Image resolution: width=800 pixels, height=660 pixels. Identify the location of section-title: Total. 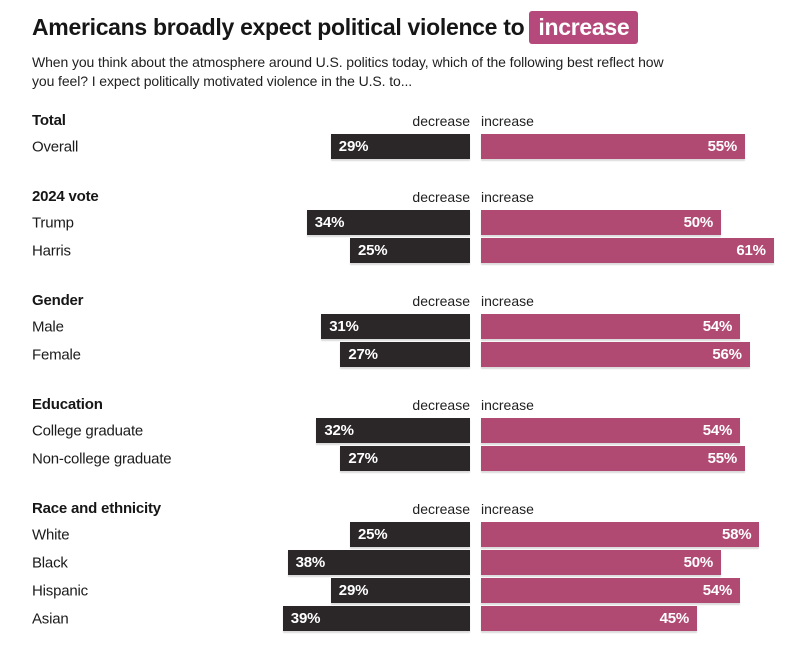
(49, 120).